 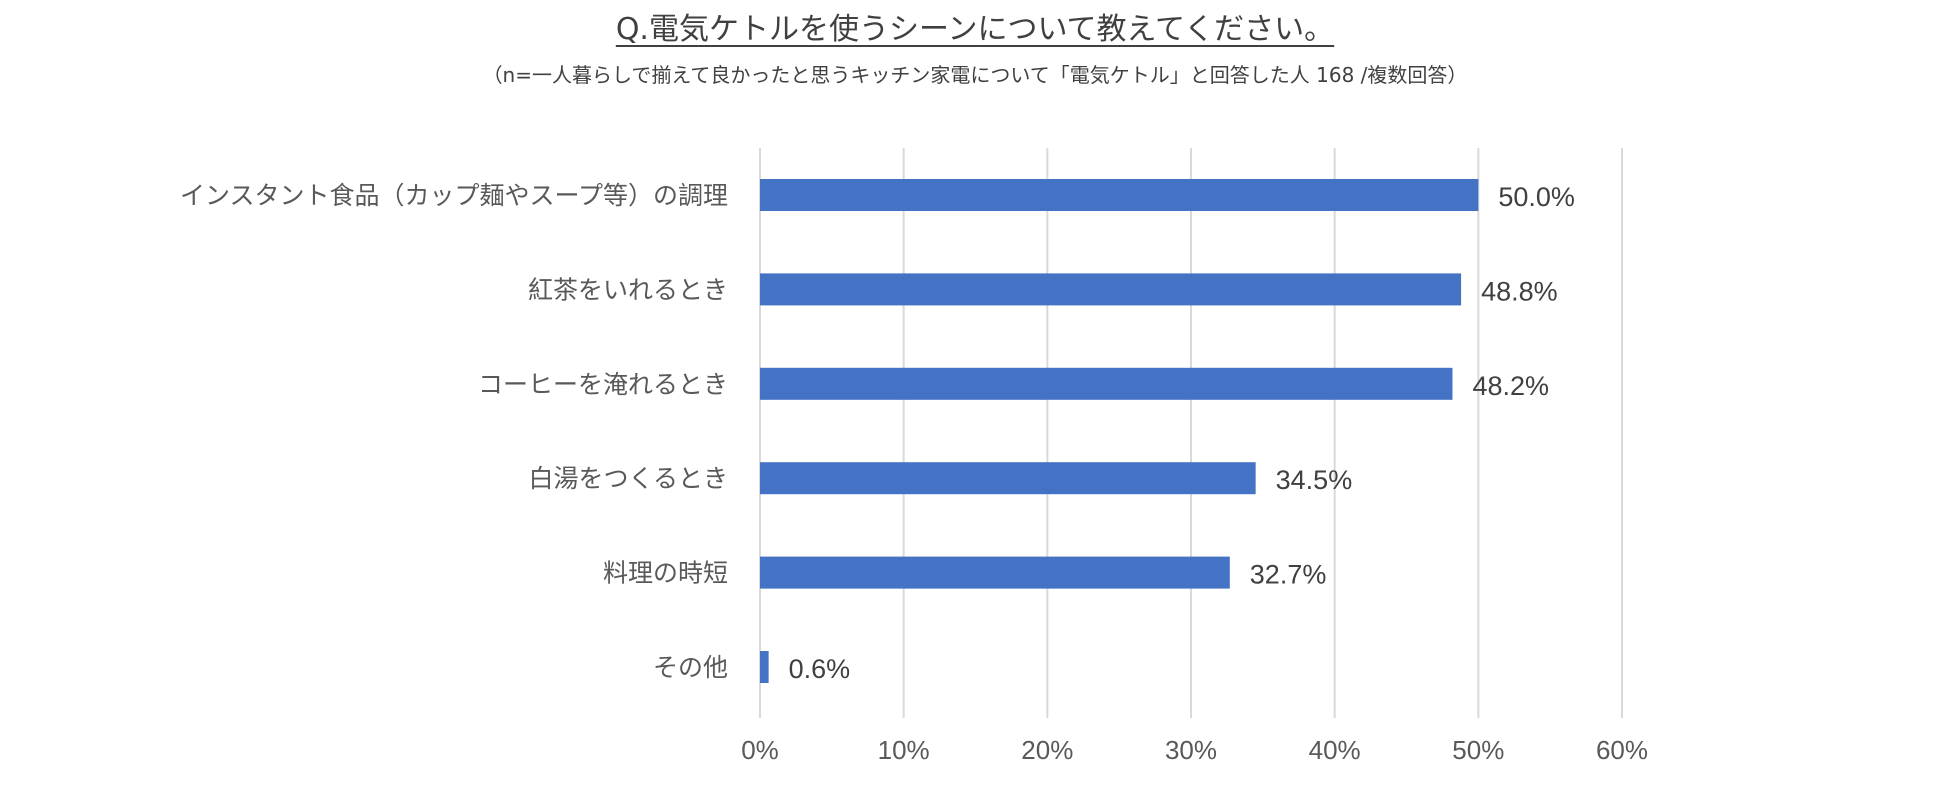 I want to click on data-label: 32.7%, so click(x=1288, y=575).